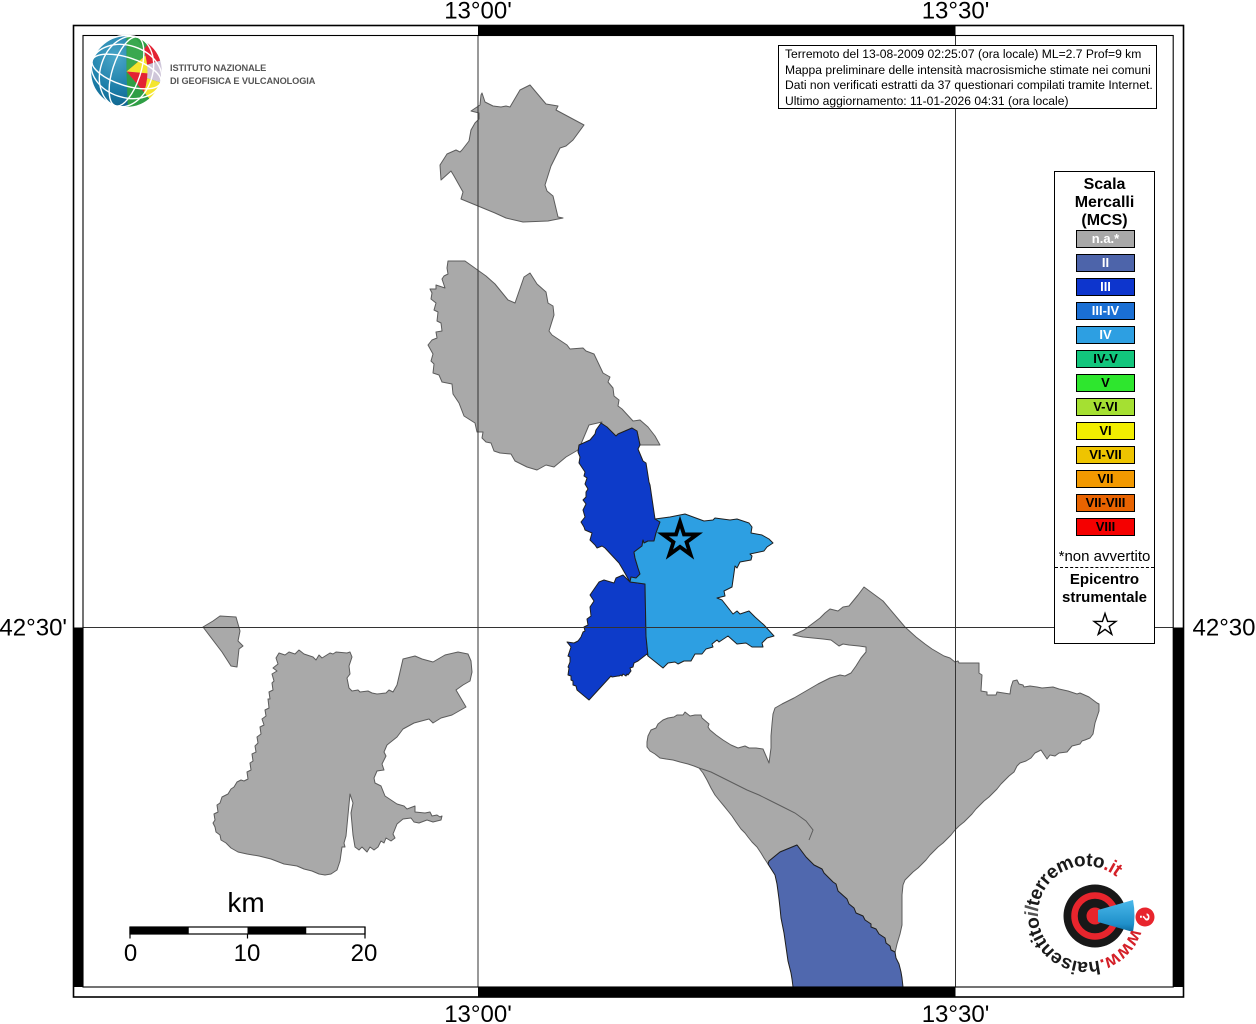 This screenshot has height=1024, width=1256. What do you see at coordinates (218, 68) in the screenshot?
I see `svg-text: ISTITUTO NAZIONALE` at bounding box center [218, 68].